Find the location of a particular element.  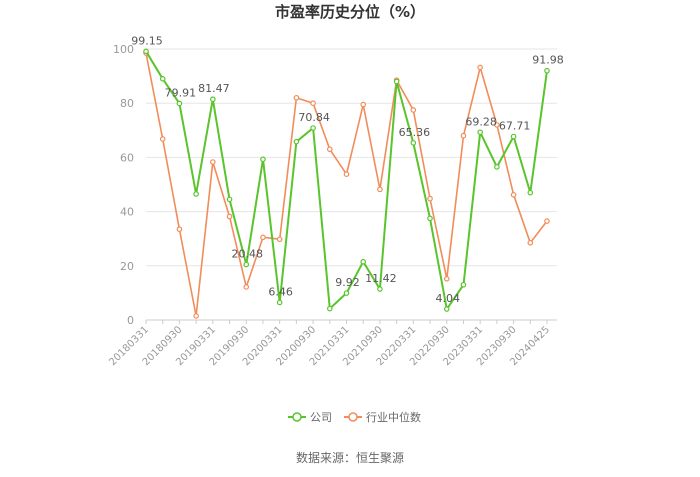

y-tick-label: 100 is located at coordinates (123, 49).